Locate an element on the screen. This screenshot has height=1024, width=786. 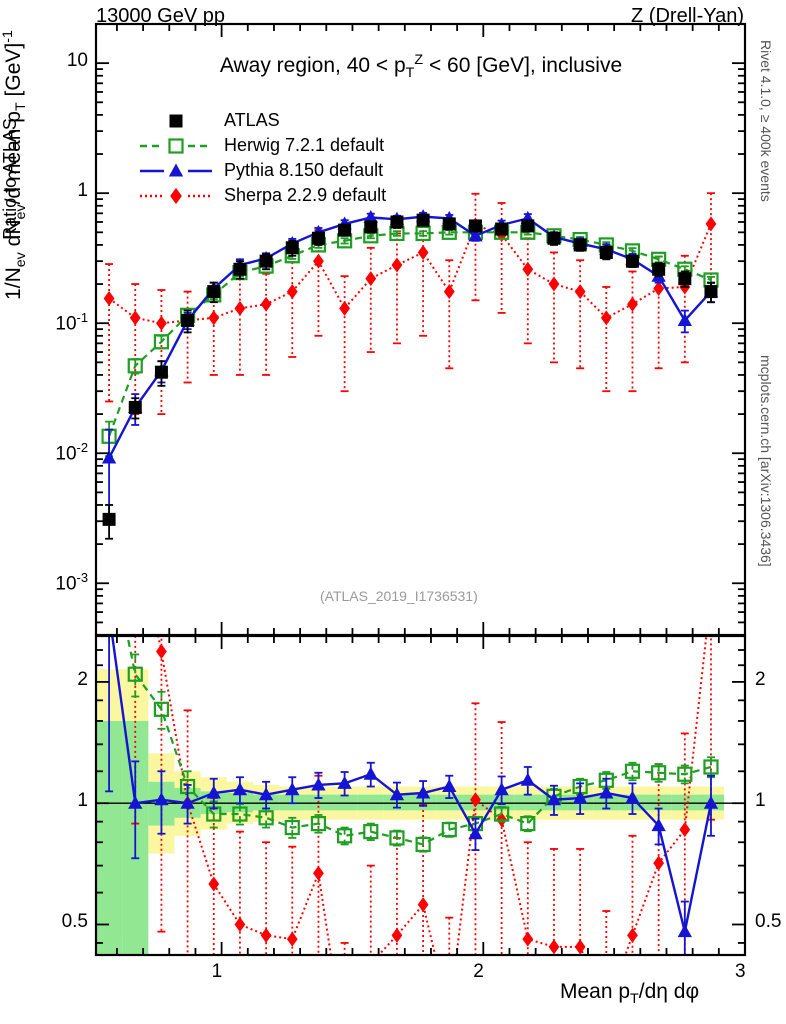
analysis-id-watermark: (ATLAS_2019_I1736531) is located at coordinates (399, 596).